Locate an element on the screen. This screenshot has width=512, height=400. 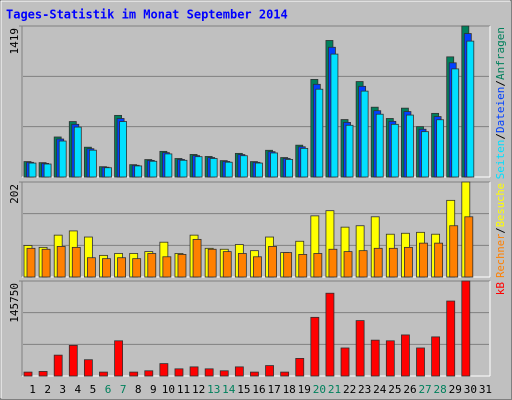
x-tick-label: 24 is located at coordinates (380, 389).